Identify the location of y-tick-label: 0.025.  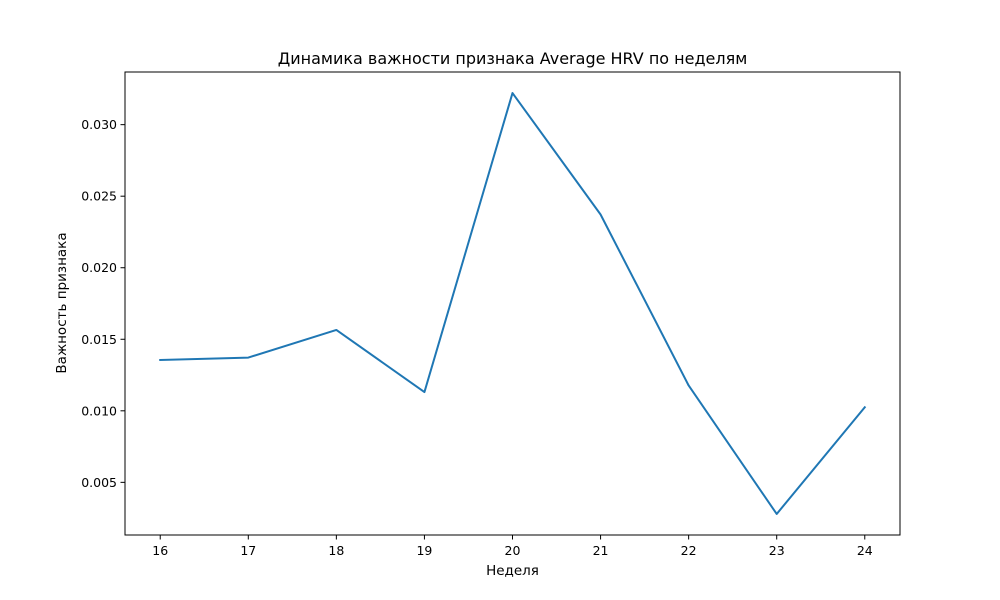
(99, 196).